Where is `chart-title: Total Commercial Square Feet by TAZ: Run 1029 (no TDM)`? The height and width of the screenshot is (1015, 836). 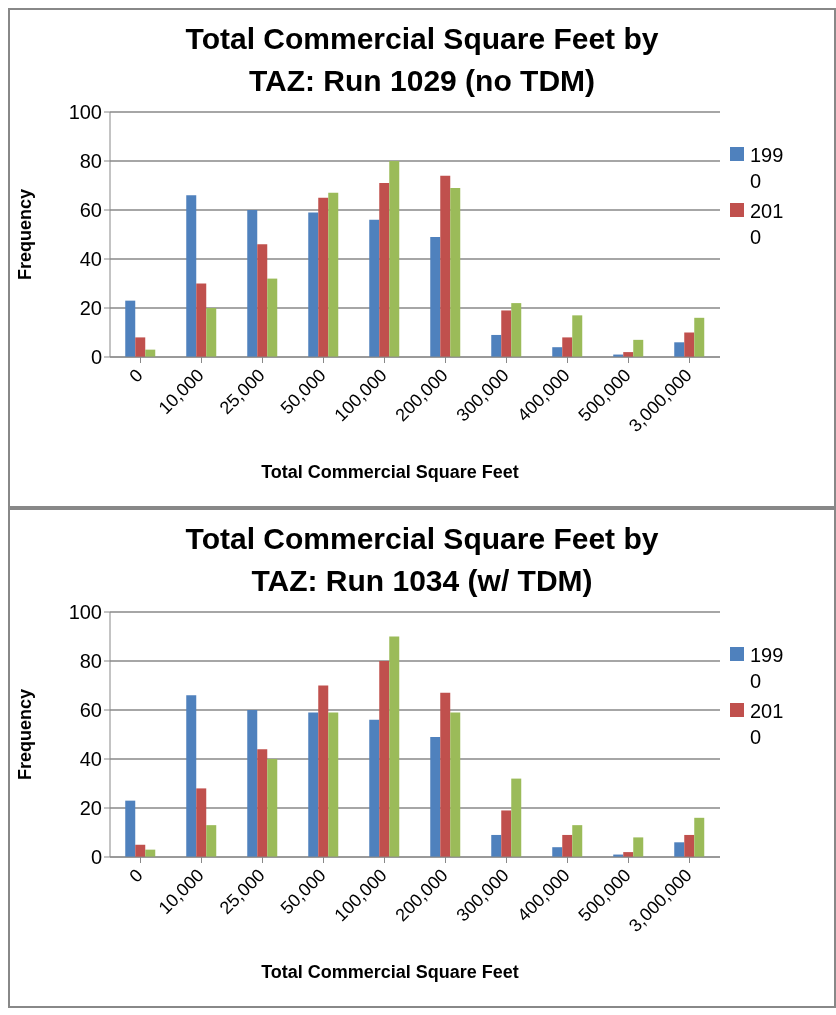
chart-title: Total Commercial Square Feet by TAZ: Run 1029 (no TDM) is located at coordinates (422, 60).